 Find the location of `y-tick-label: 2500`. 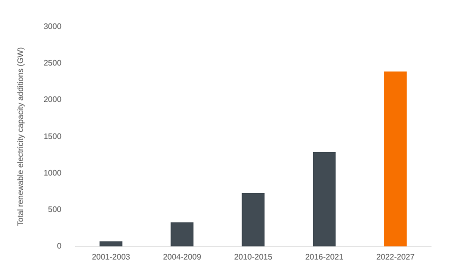

y-tick-label: 2500 is located at coordinates (53, 63).